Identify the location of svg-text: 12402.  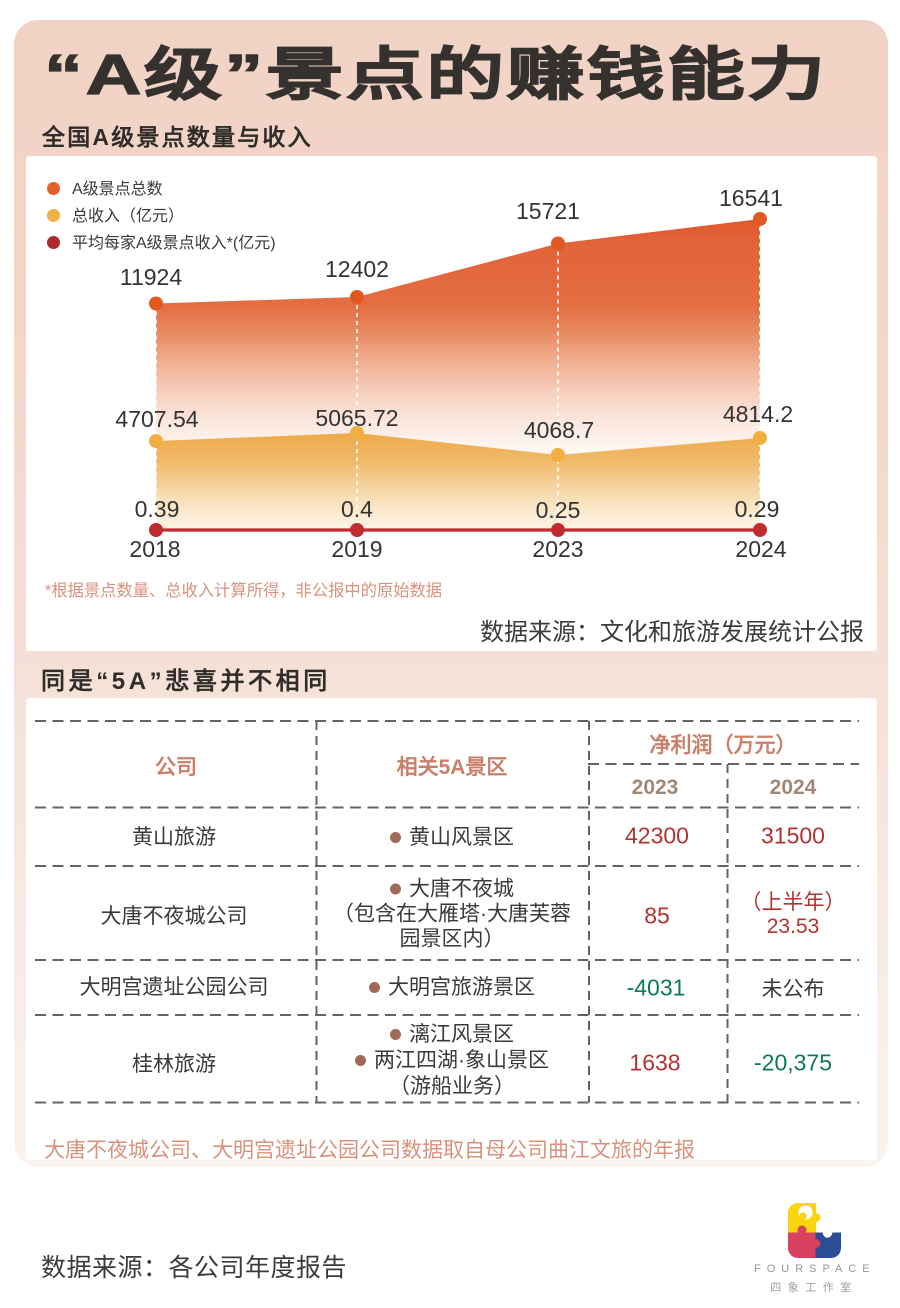
(357, 269).